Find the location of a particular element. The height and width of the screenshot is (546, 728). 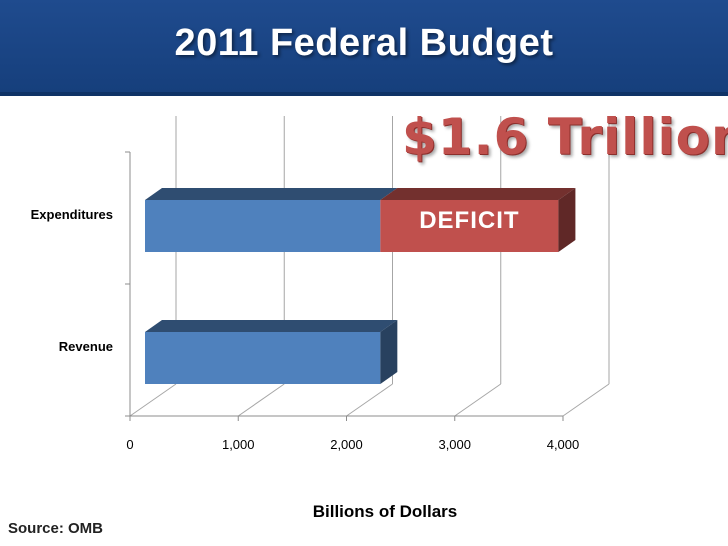

x-tick-label: 0 is located at coordinates (129, 444).